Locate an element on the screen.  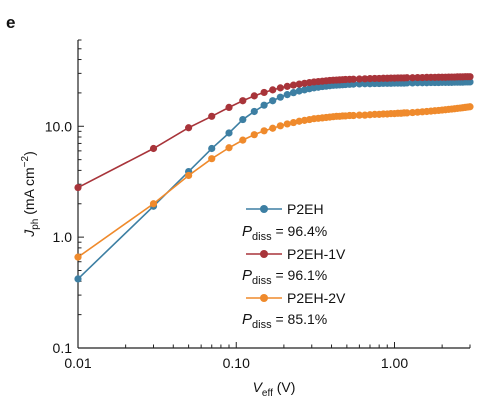
legend-pdiss-p2eh-1v: Pdiss = 96.1% is located at coordinates (284, 277).